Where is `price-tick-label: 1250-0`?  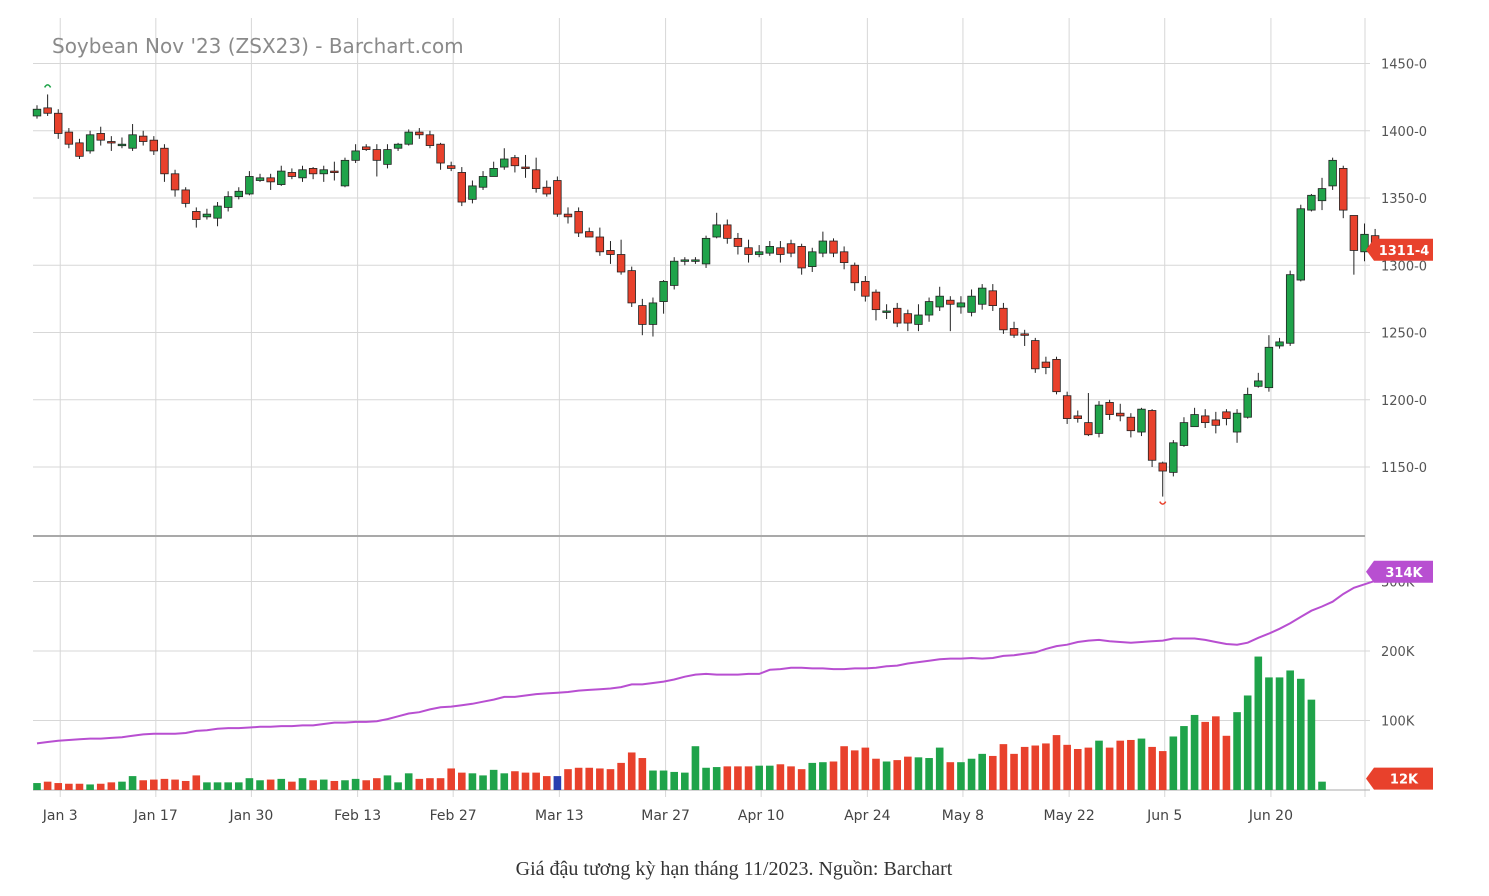
price-tick-label: 1250-0 is located at coordinates (1404, 334).